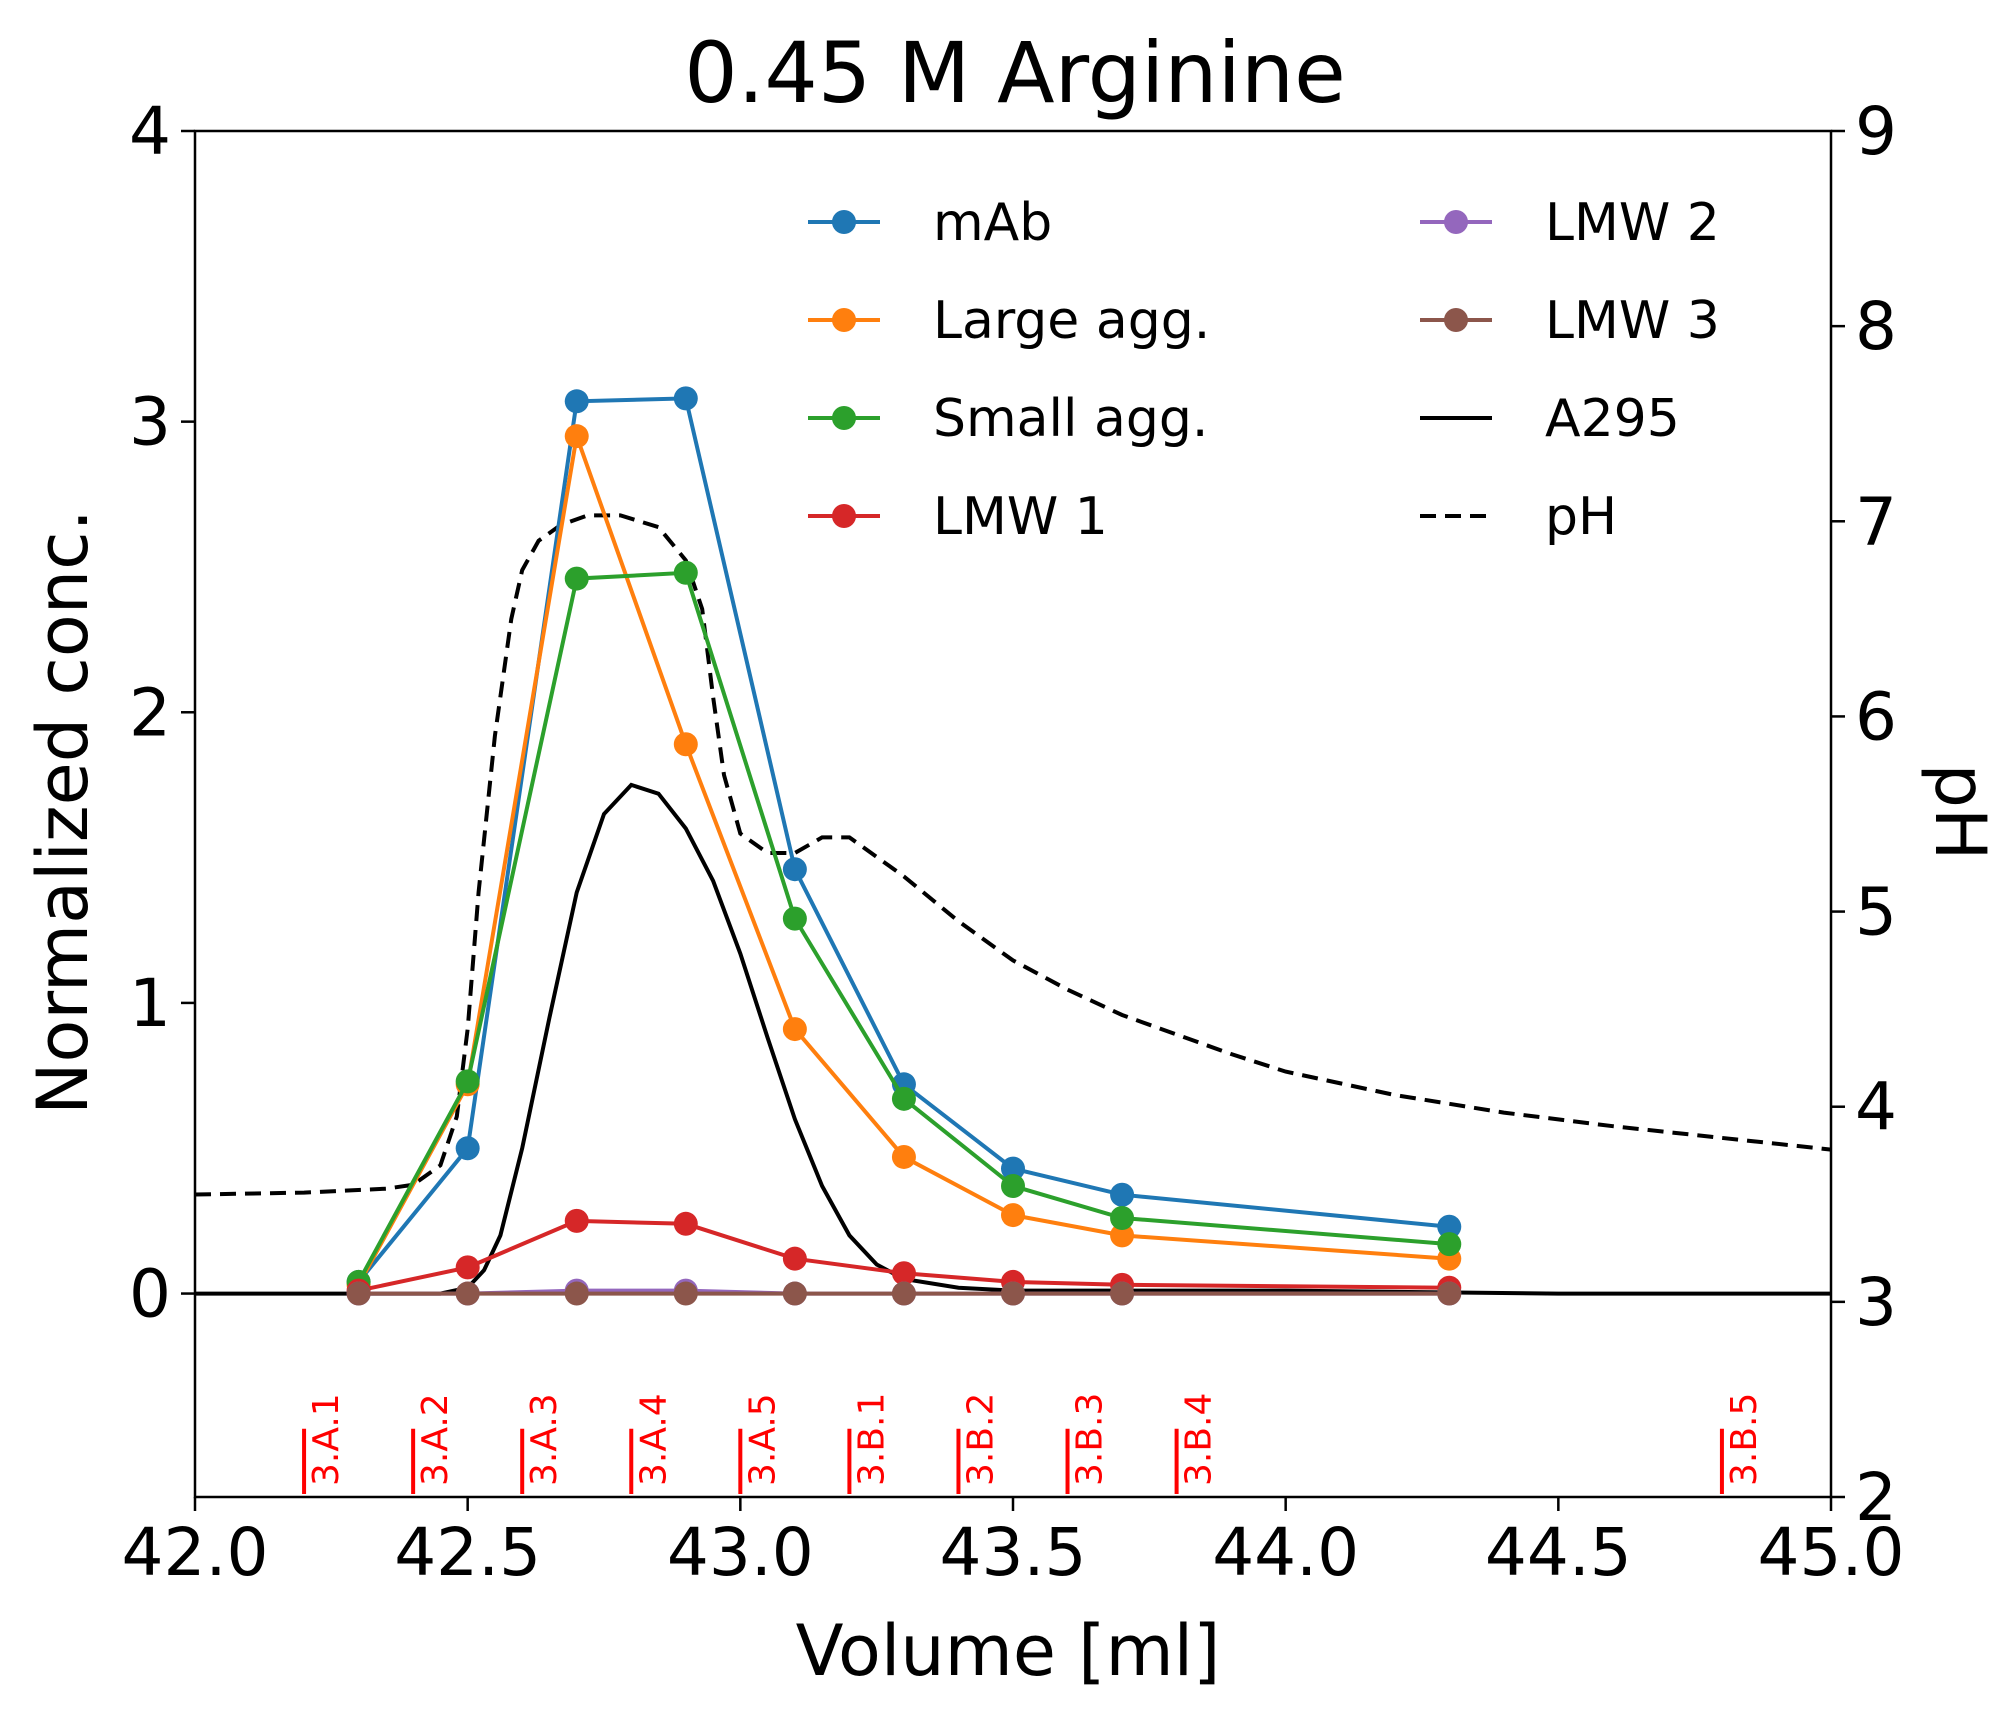 Image resolution: width=2013 pixels, height=1716 pixels. Describe the element at coordinates (1008, 1651) in the screenshot. I see `x-axis-title: Volume [ml]` at that location.